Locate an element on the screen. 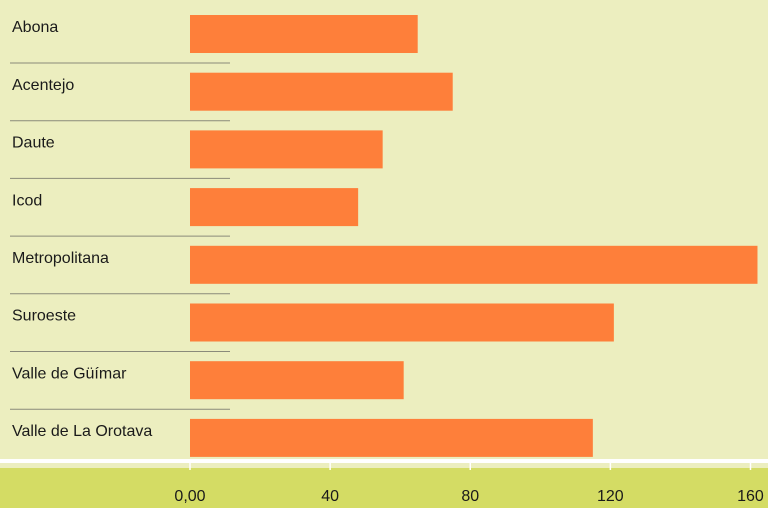 This screenshot has width=768, height=508. category-label: Abona is located at coordinates (35, 27).